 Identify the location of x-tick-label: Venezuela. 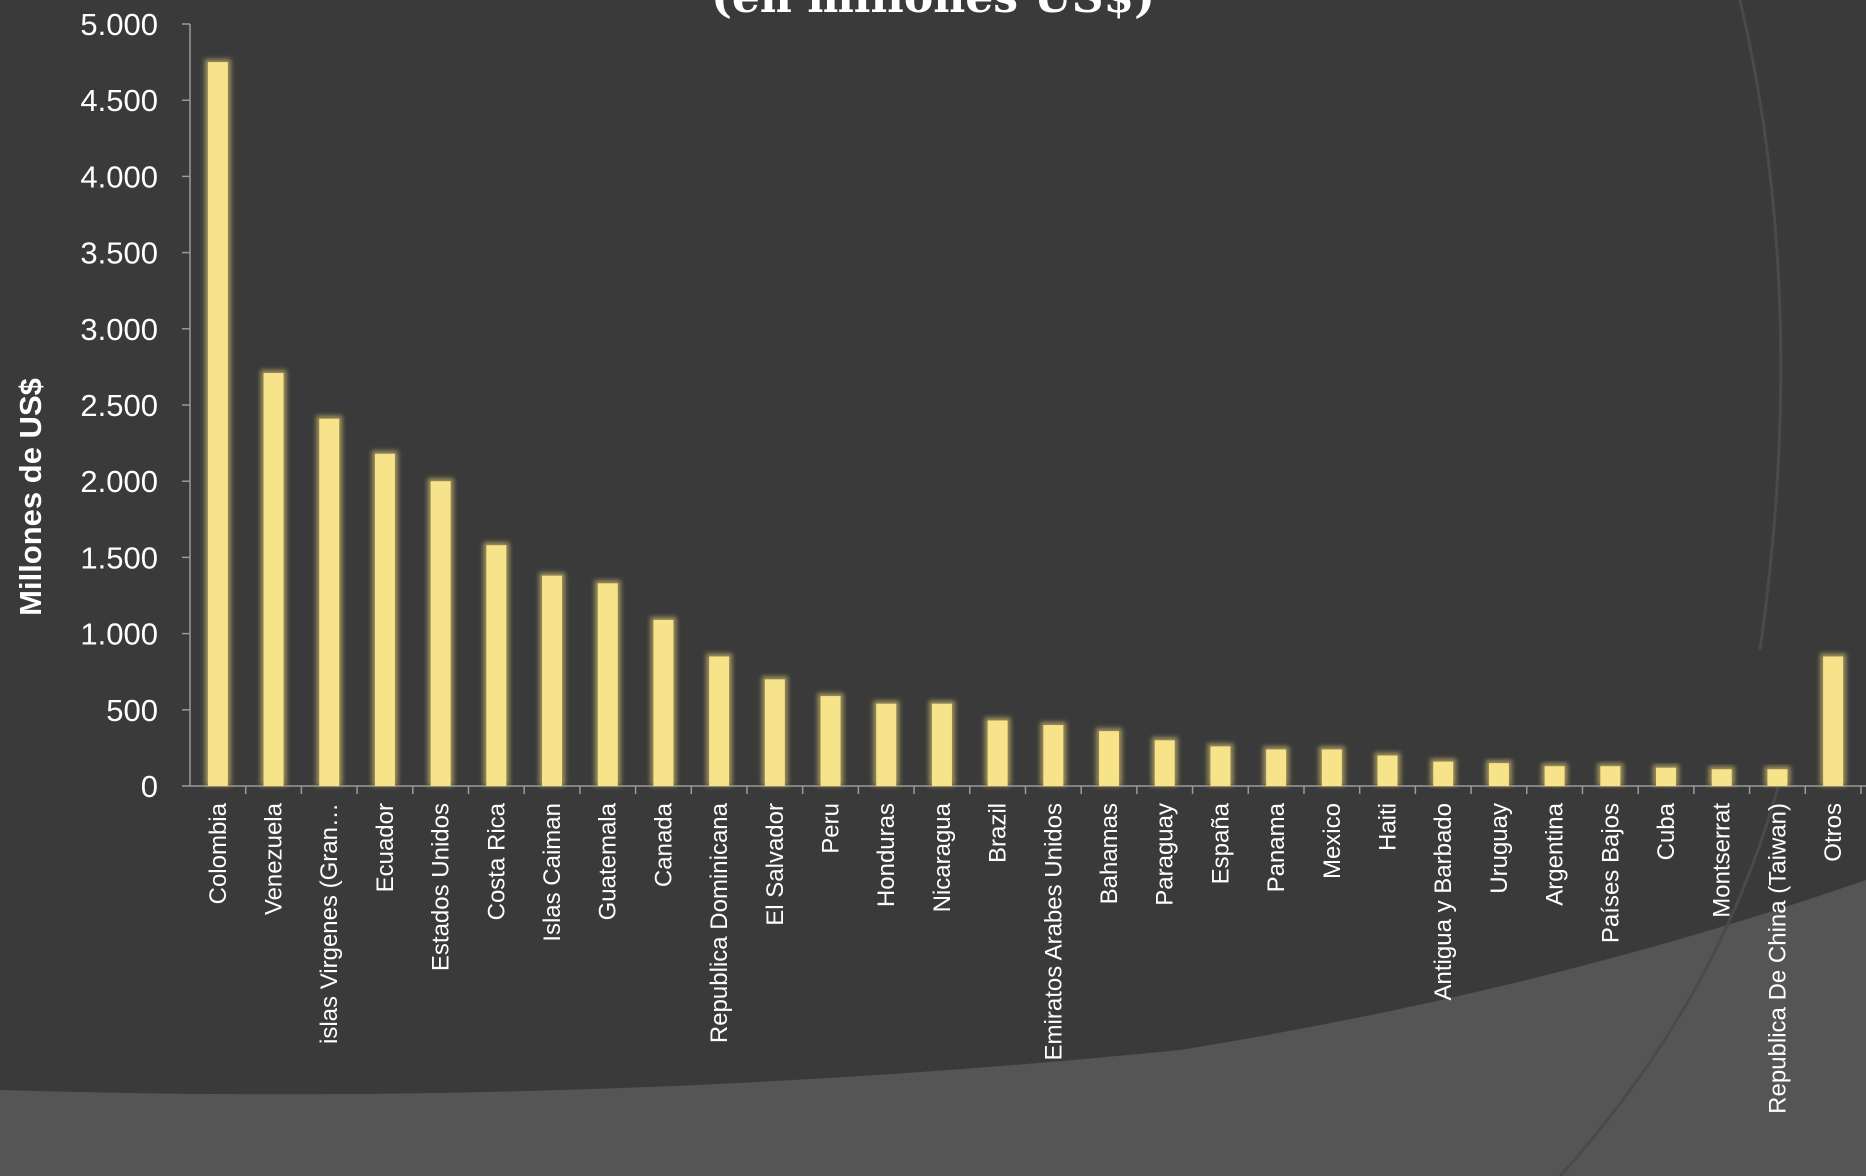
(274, 858).